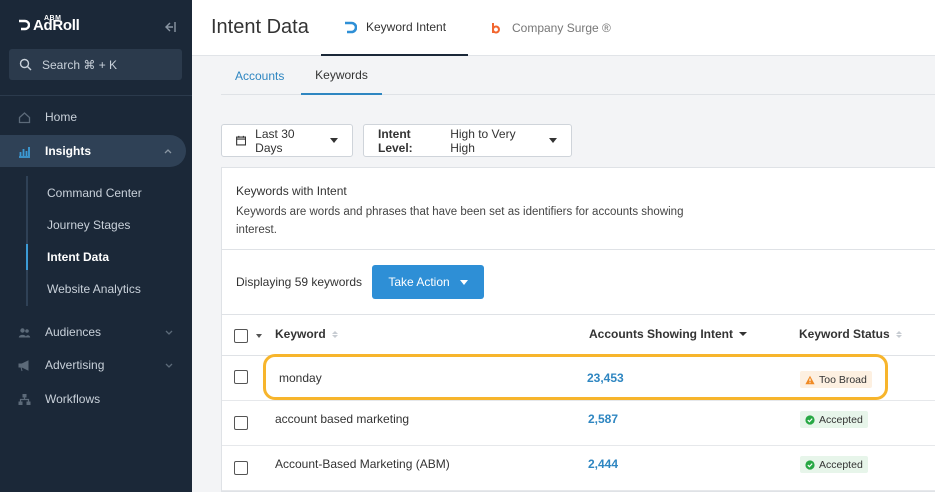 Image resolution: width=935 pixels, height=492 pixels. What do you see at coordinates (24, 332) in the screenshot?
I see `audiences-icon` at bounding box center [24, 332].